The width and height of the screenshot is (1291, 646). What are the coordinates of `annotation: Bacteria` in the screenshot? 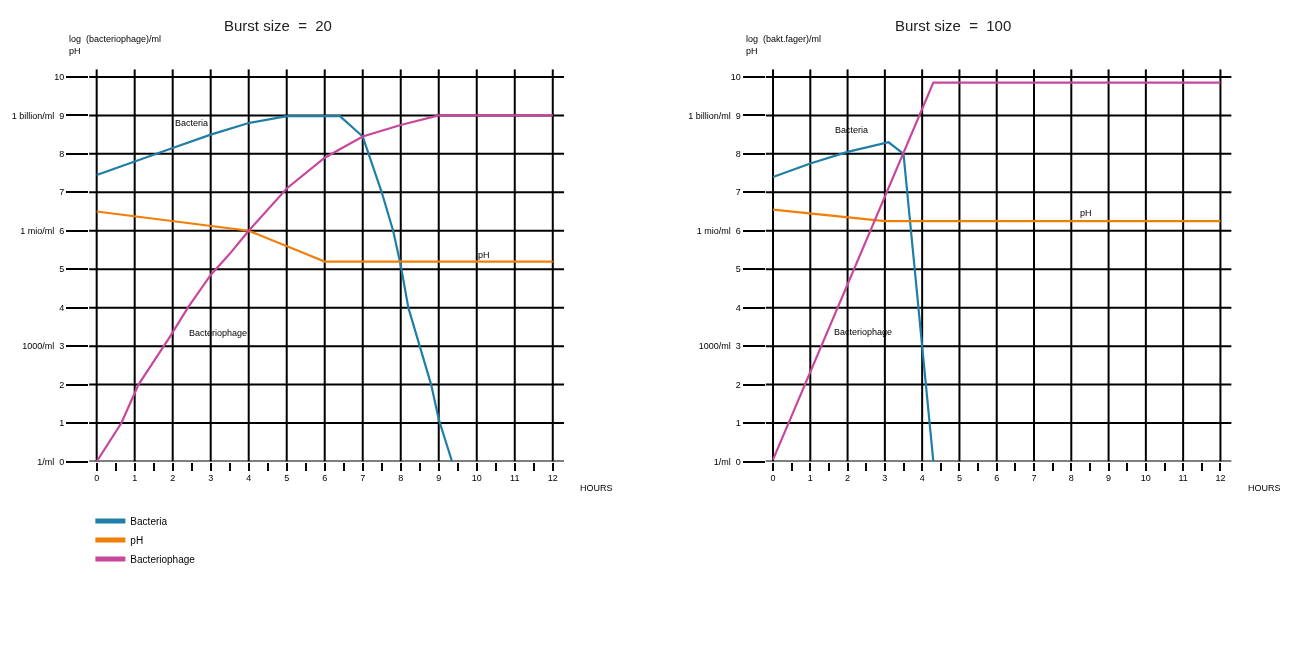 It's located at (192, 123).